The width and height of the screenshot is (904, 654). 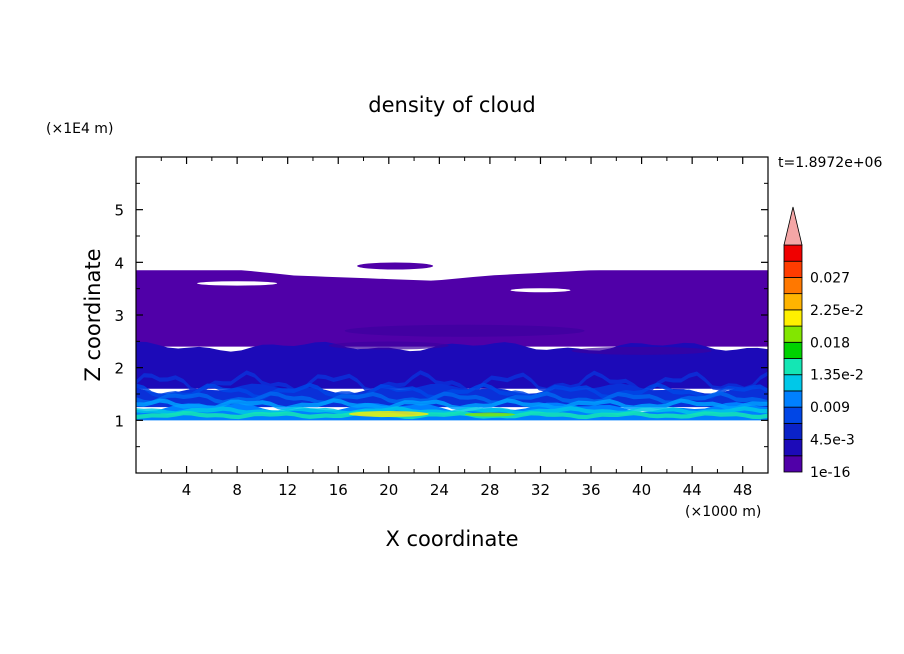 What do you see at coordinates (119, 316) in the screenshot?
I see `y-tick-label: 3` at bounding box center [119, 316].